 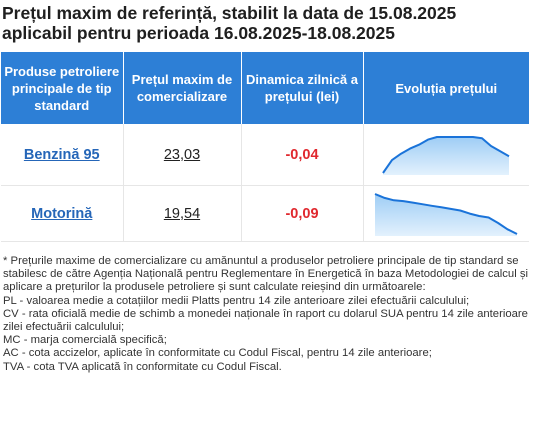 I want to click on table-row-benzina: Benzină 95 23,03 -0,04, so click(x=265, y=155).